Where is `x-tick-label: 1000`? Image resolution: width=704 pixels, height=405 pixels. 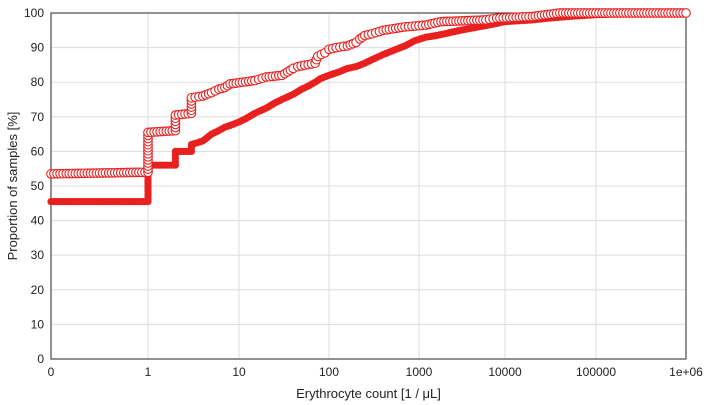 x-tick-label: 1000 is located at coordinates (419, 372).